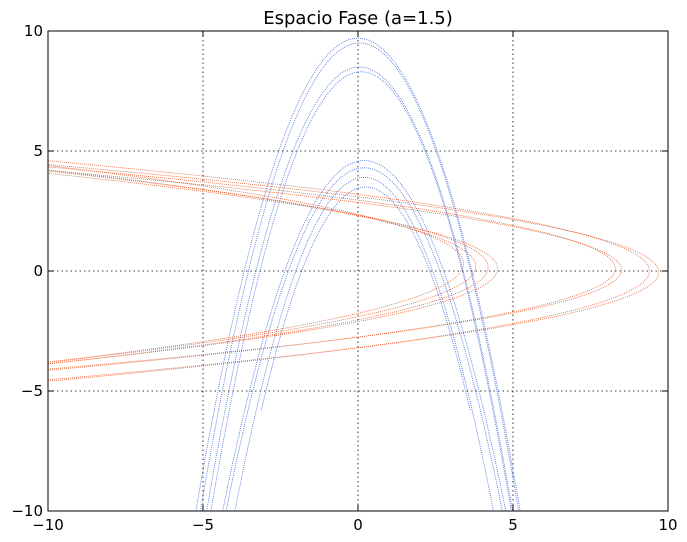 The image size is (687, 542). Describe the element at coordinates (33, 31) in the screenshot. I see `y-tick-label: 10` at that location.